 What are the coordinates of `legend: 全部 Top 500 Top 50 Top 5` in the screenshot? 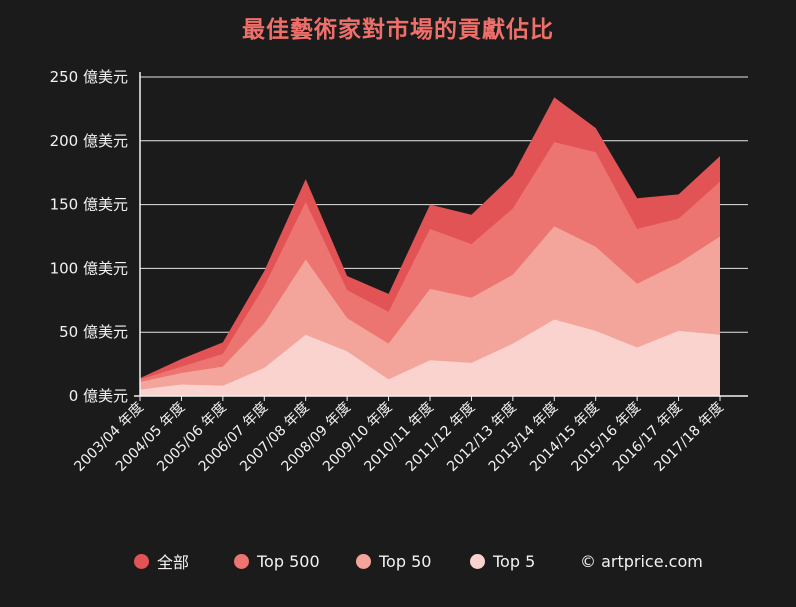 It's located at (398, 561).